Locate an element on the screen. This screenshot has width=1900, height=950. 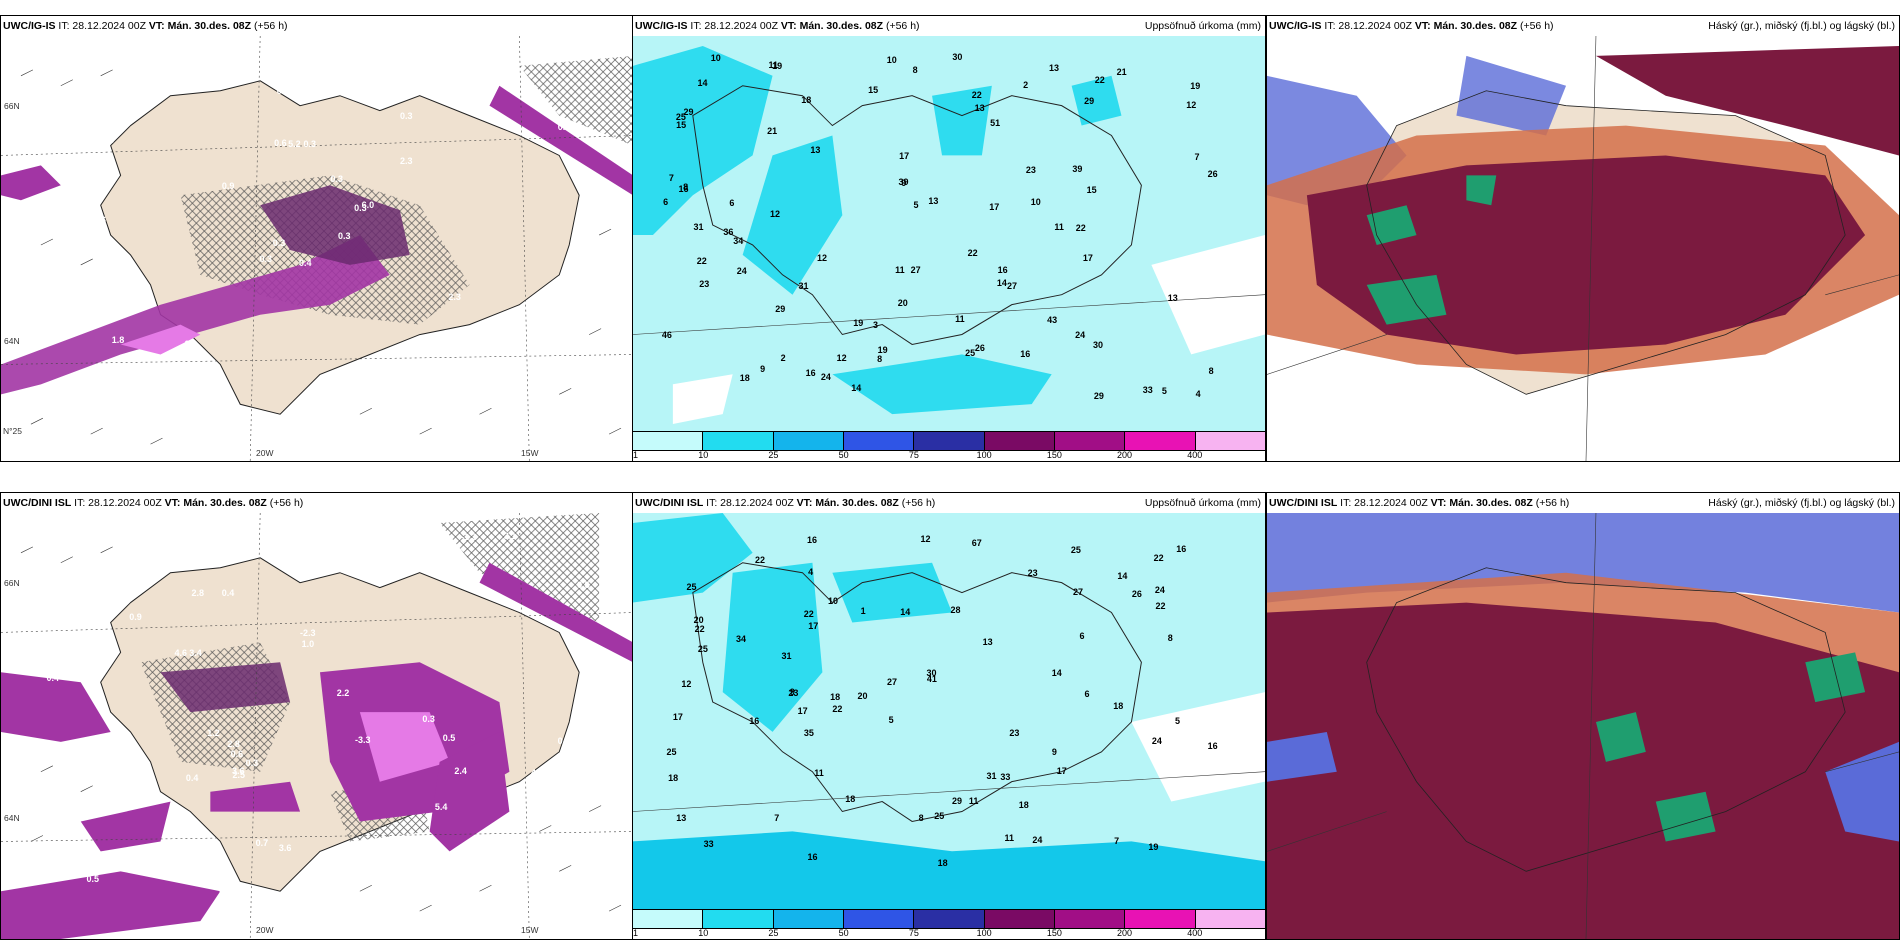
map-value-label: 2.5 is located at coordinates (238, 774).